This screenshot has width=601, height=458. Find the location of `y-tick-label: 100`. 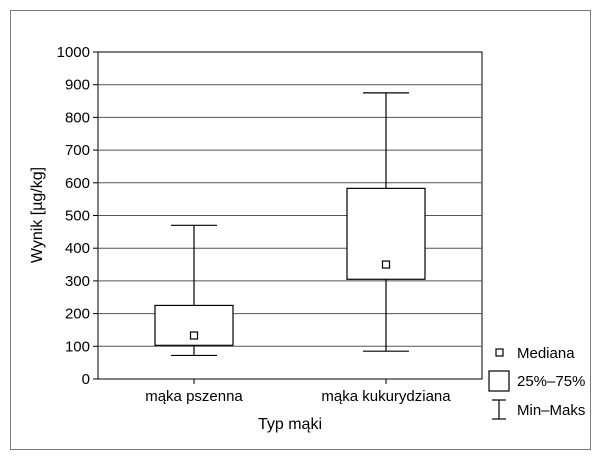

y-tick-label: 100 is located at coordinates (77, 346).